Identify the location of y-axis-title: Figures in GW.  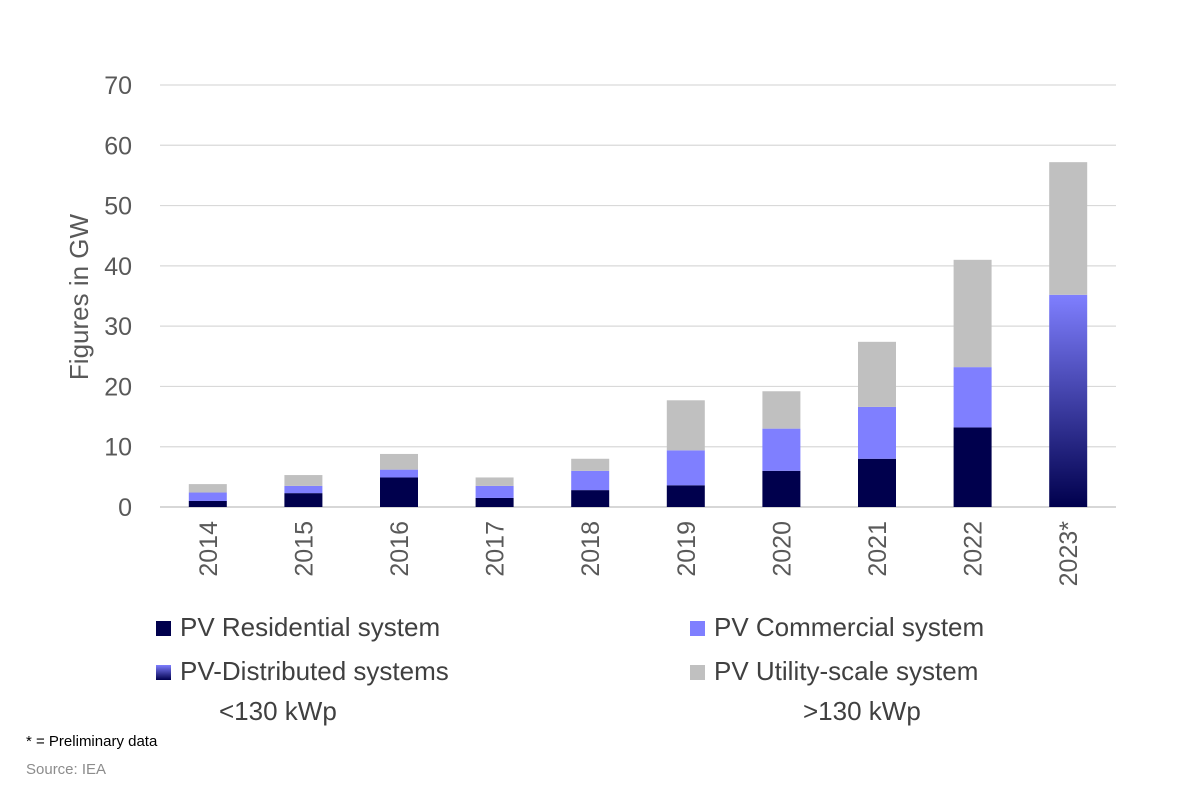
(79, 296).